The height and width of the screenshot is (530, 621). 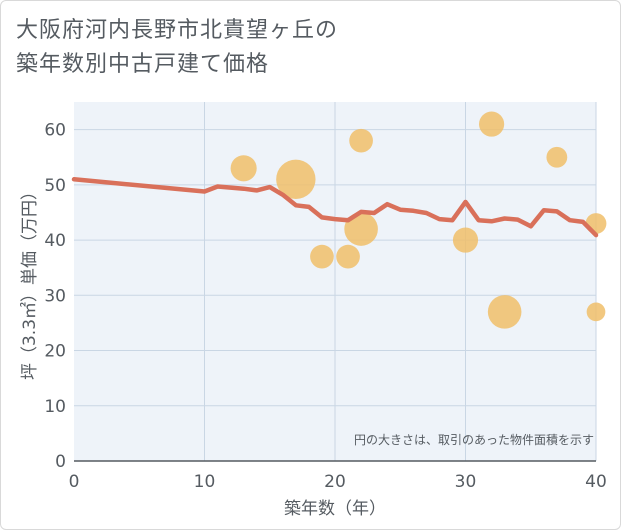 What do you see at coordinates (335, 207) in the screenshot?
I see `trend-line` at bounding box center [335, 207].